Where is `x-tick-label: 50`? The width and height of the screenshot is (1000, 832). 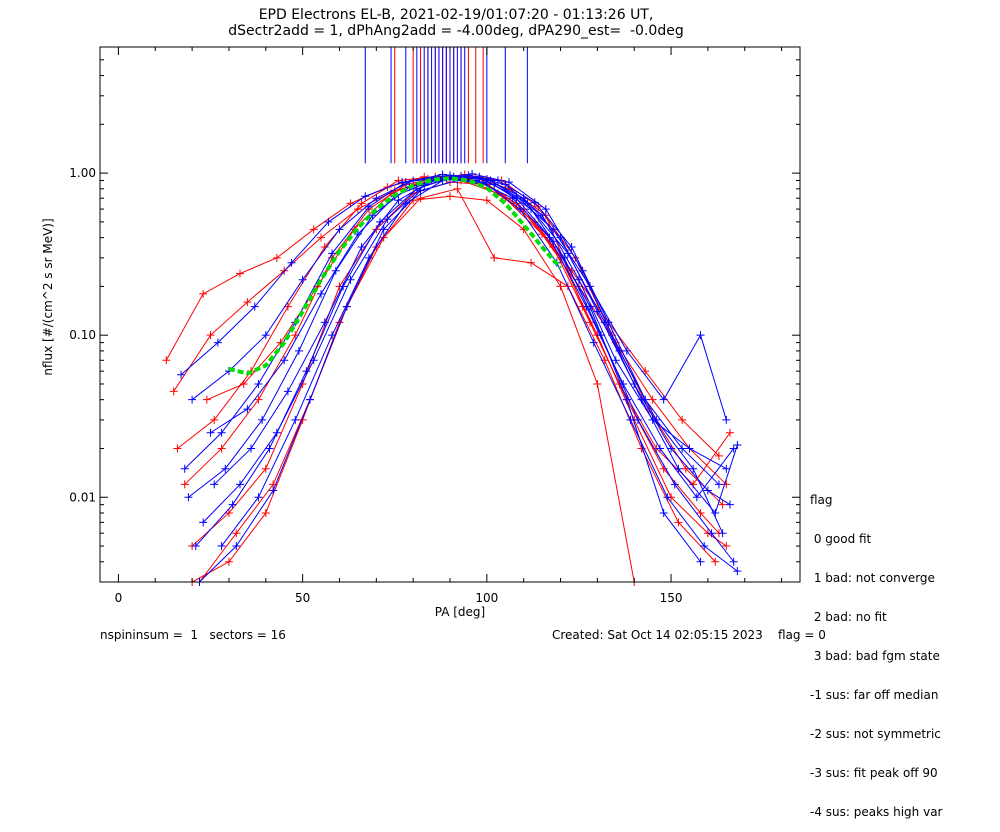 x-tick-label: 50 is located at coordinates (302, 598).